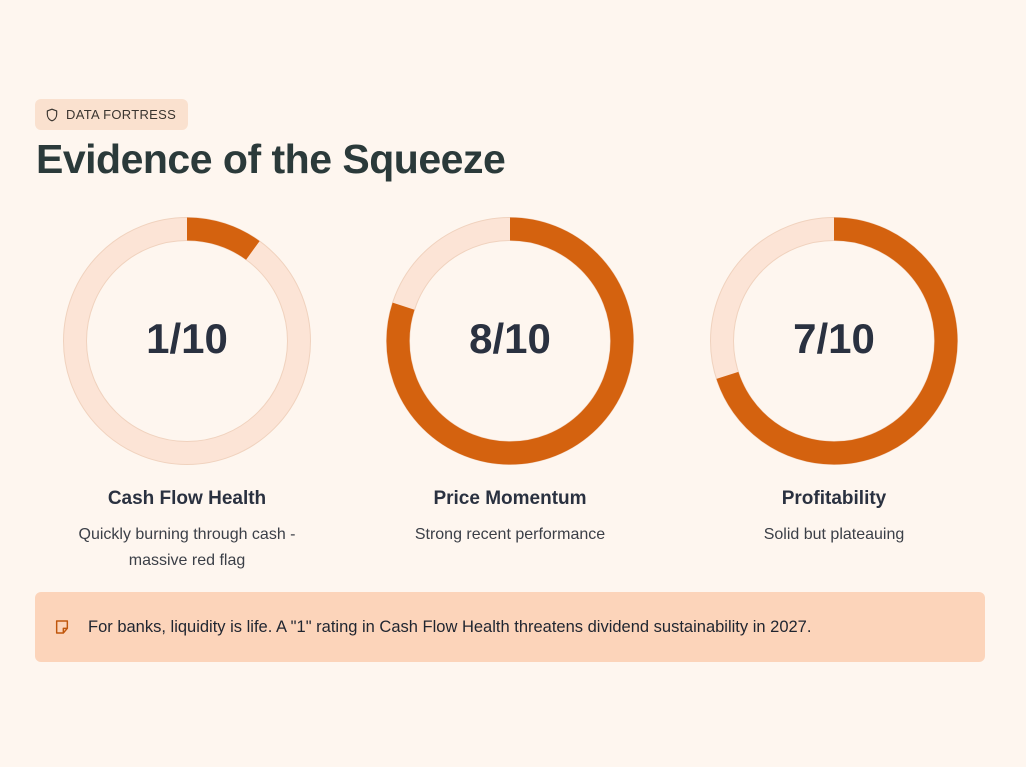  What do you see at coordinates (834, 534) in the screenshot?
I see `gauge-description: Solid but plateauing` at bounding box center [834, 534].